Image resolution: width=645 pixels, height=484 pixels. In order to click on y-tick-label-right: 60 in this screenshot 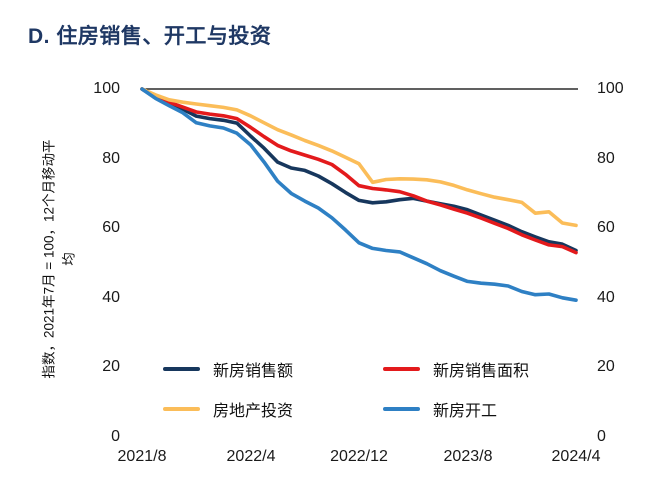, I will do `click(606, 227)`.